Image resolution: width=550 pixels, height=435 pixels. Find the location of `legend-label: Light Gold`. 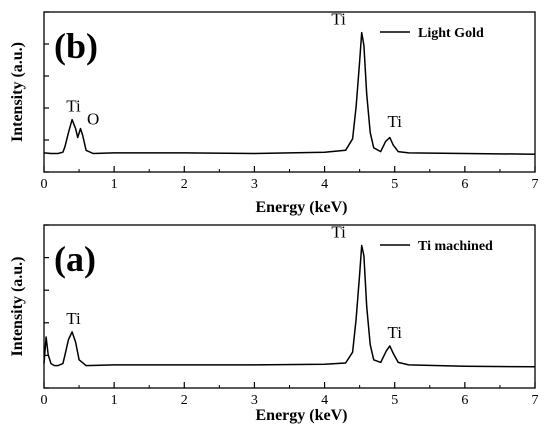

legend-label: Light Gold is located at coordinates (451, 33).